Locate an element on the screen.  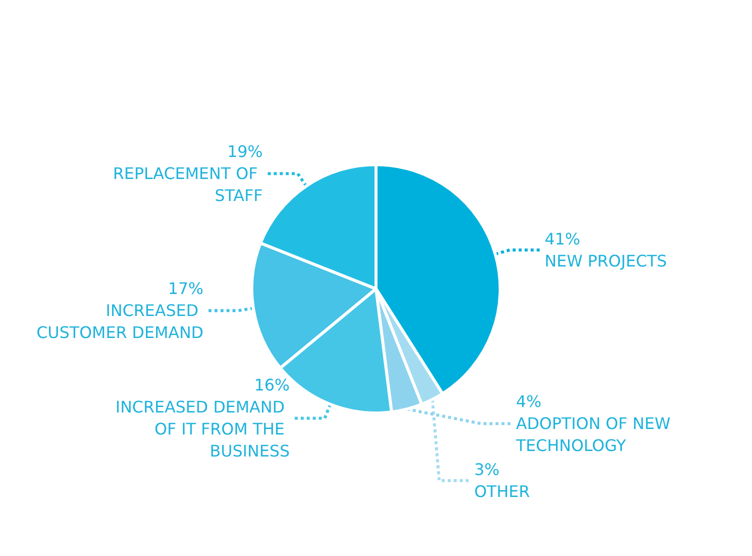
data-label: 19% is located at coordinates (245, 152).